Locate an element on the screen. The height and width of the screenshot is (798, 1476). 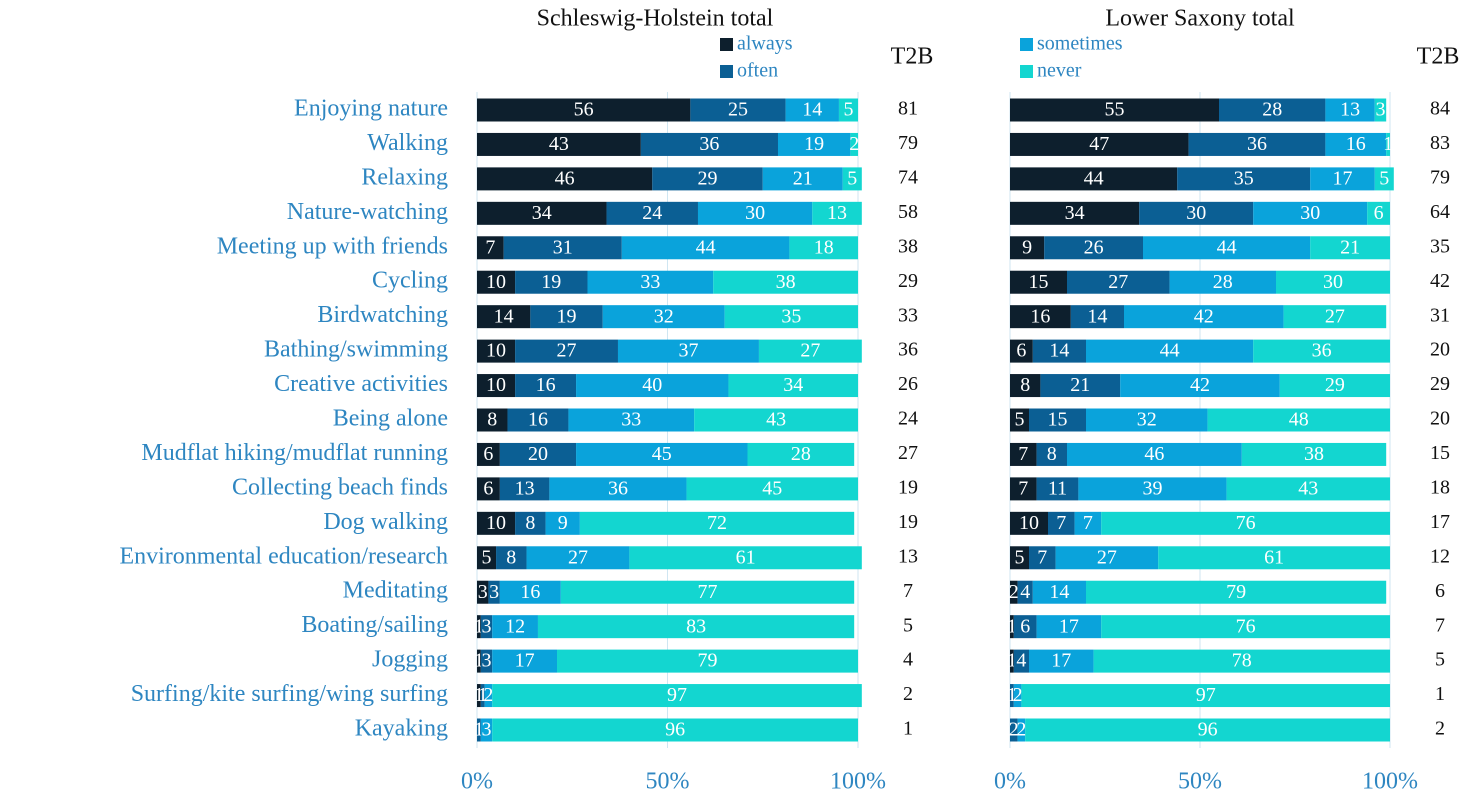
t2b-value: 29 is located at coordinates (908, 281).